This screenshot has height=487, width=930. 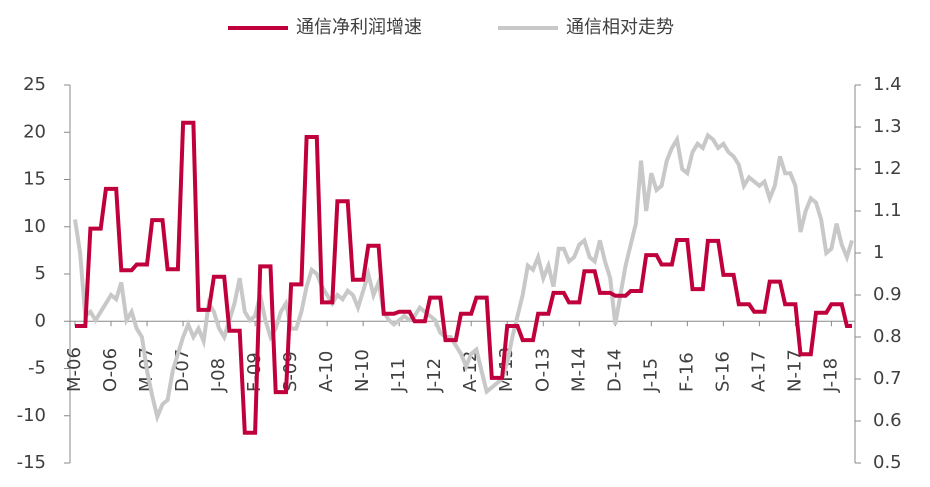 I want to click on y-tick-label: 15, so click(x=34, y=179).